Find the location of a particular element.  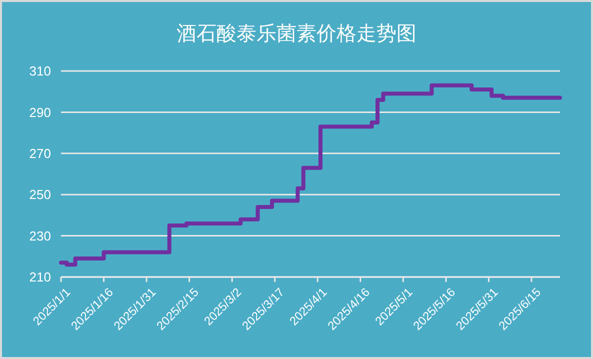

y-tick-label: 250 is located at coordinates (40, 194).